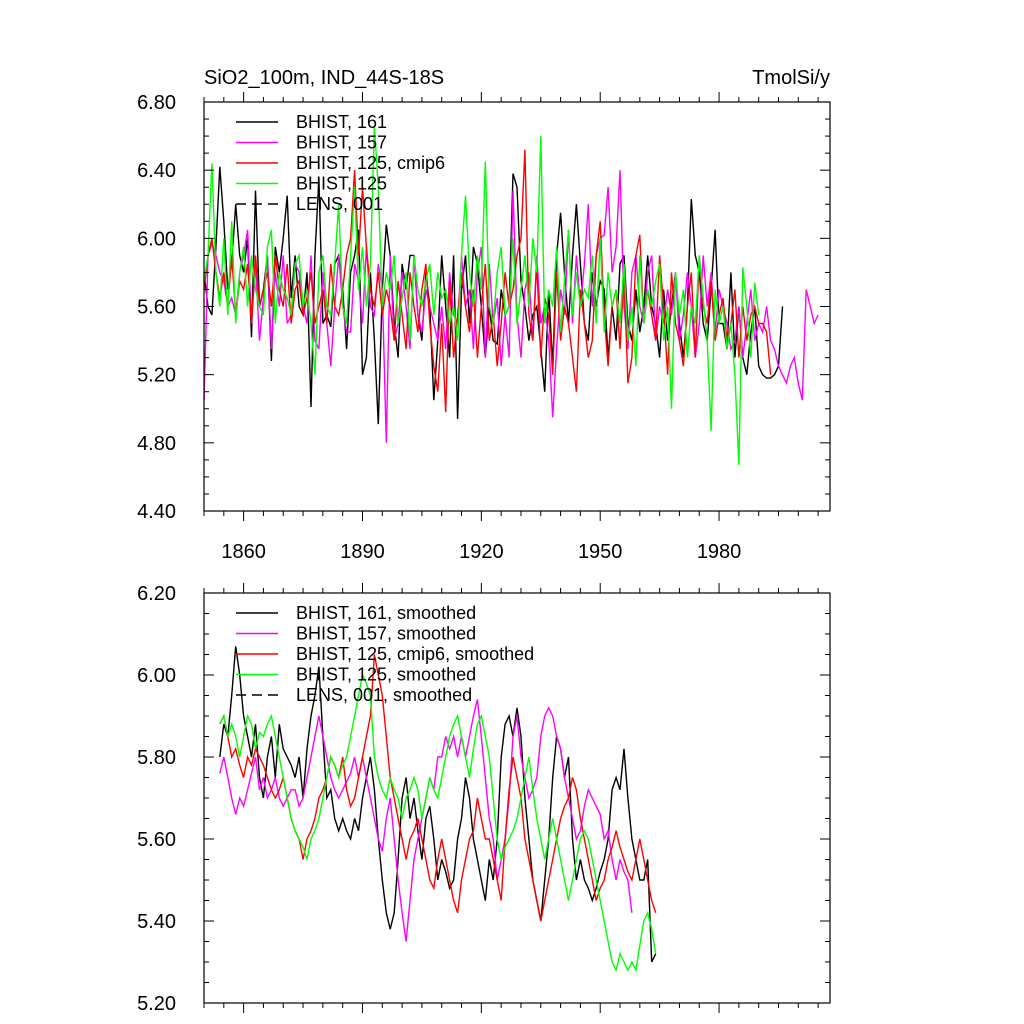  What do you see at coordinates (719, 552) in the screenshot?
I see `x-tick-label: 1980` at bounding box center [719, 552].